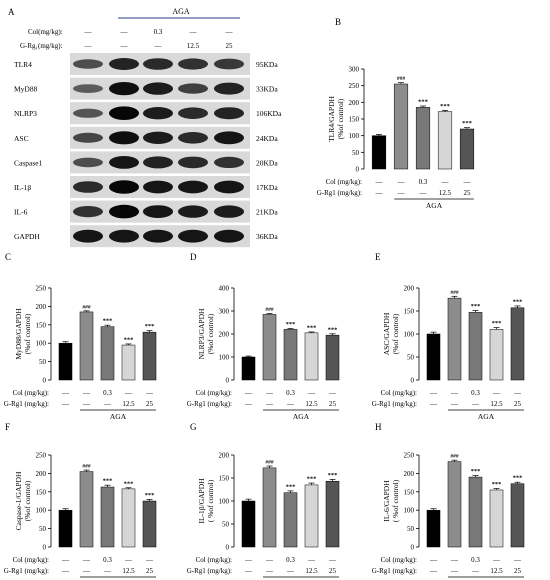 This screenshot has height=580, width=550. What do you see at coordinates (230, 46) in the screenshot?
I see `rg-dose-4: 25` at bounding box center [230, 46].